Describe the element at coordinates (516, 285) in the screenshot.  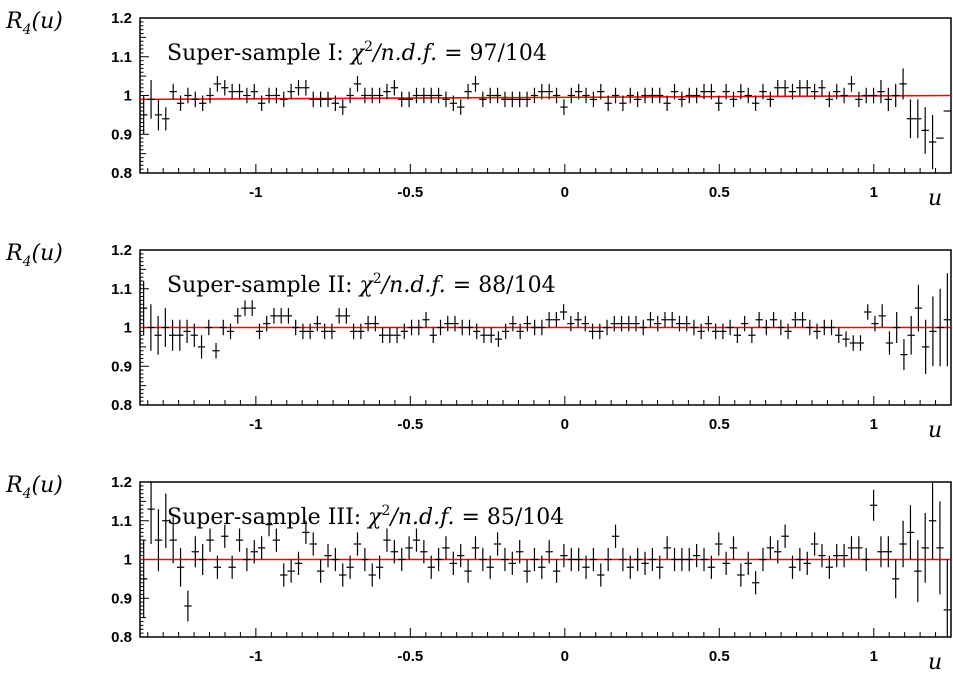
I see `panel-title-stat: 88/104` at that location.